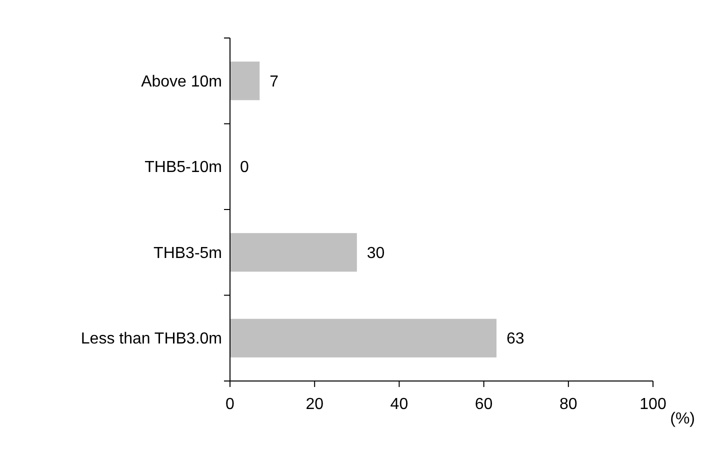 The height and width of the screenshot is (454, 705). What do you see at coordinates (483, 404) in the screenshot?
I see `x-tick-label: 60` at bounding box center [483, 404].